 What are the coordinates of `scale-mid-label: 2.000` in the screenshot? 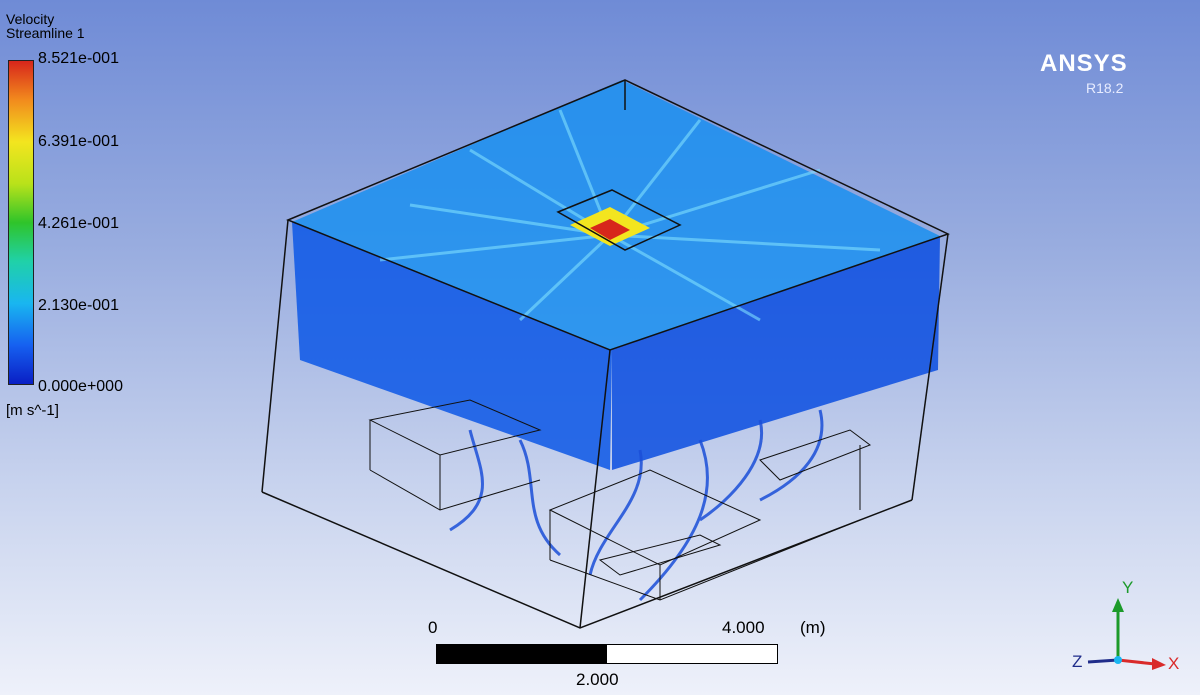 It's located at (597, 679).